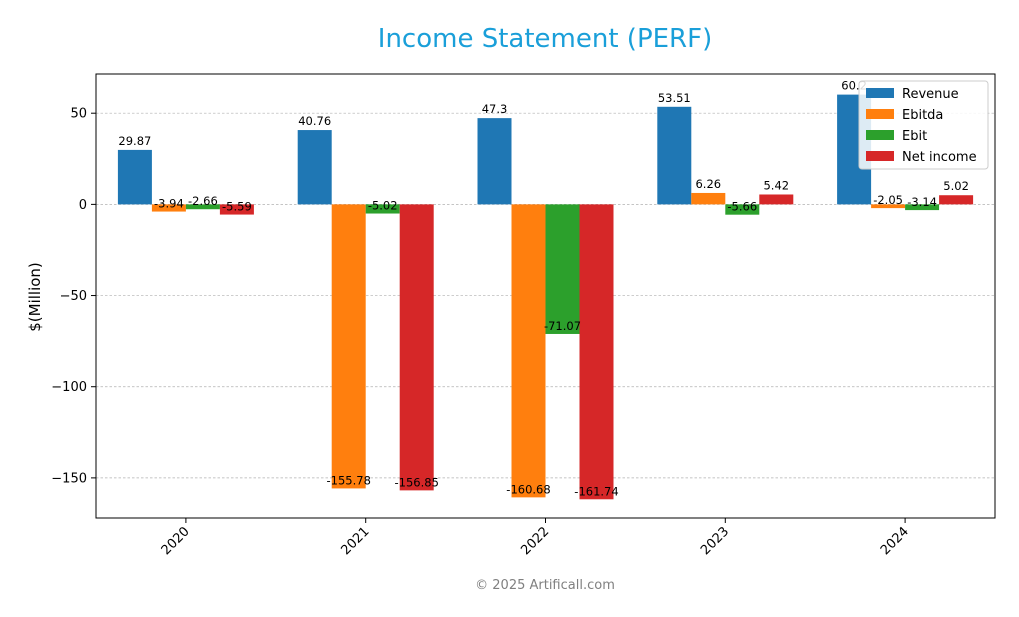 The image size is (1019, 617). I want to click on x-tick-label: 2024, so click(895, 541).